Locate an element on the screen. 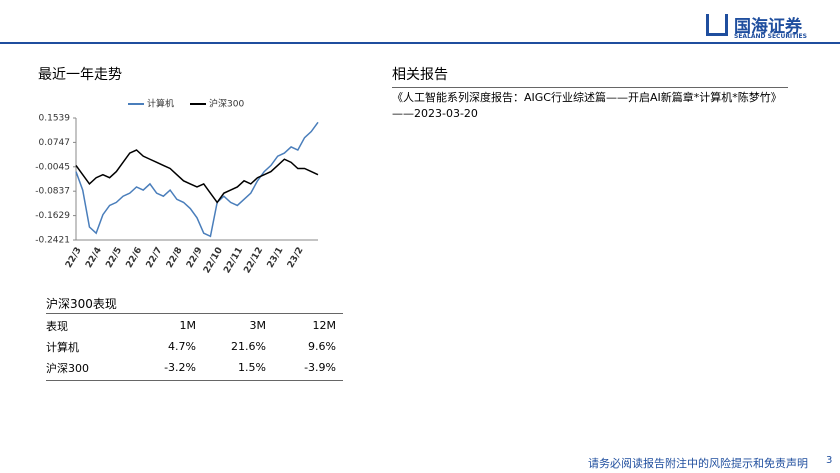 This screenshot has height=473, width=840. y-tick-label: -0.2421 is located at coordinates (52, 241).